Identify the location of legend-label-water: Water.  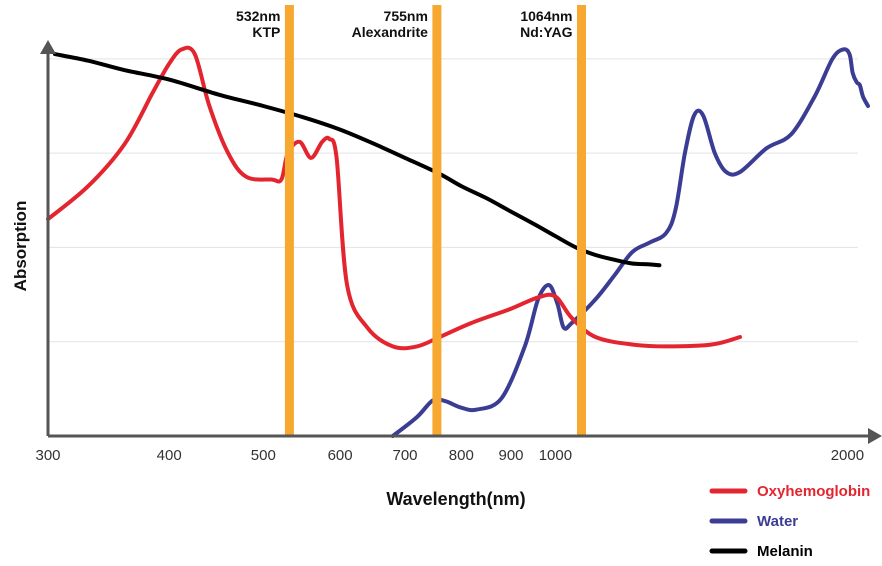
(777, 521).